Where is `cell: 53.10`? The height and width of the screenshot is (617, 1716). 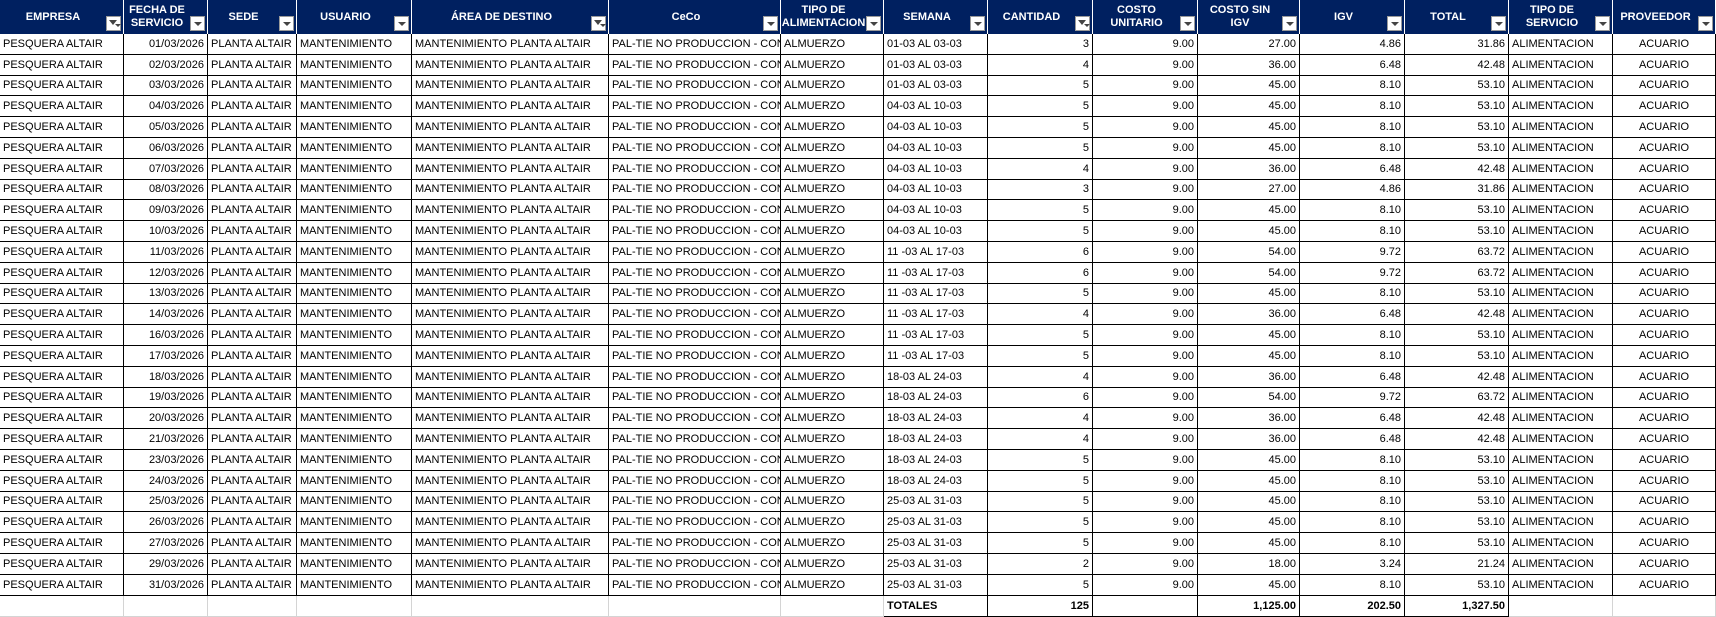 cell: 53.10 is located at coordinates (1457, 231).